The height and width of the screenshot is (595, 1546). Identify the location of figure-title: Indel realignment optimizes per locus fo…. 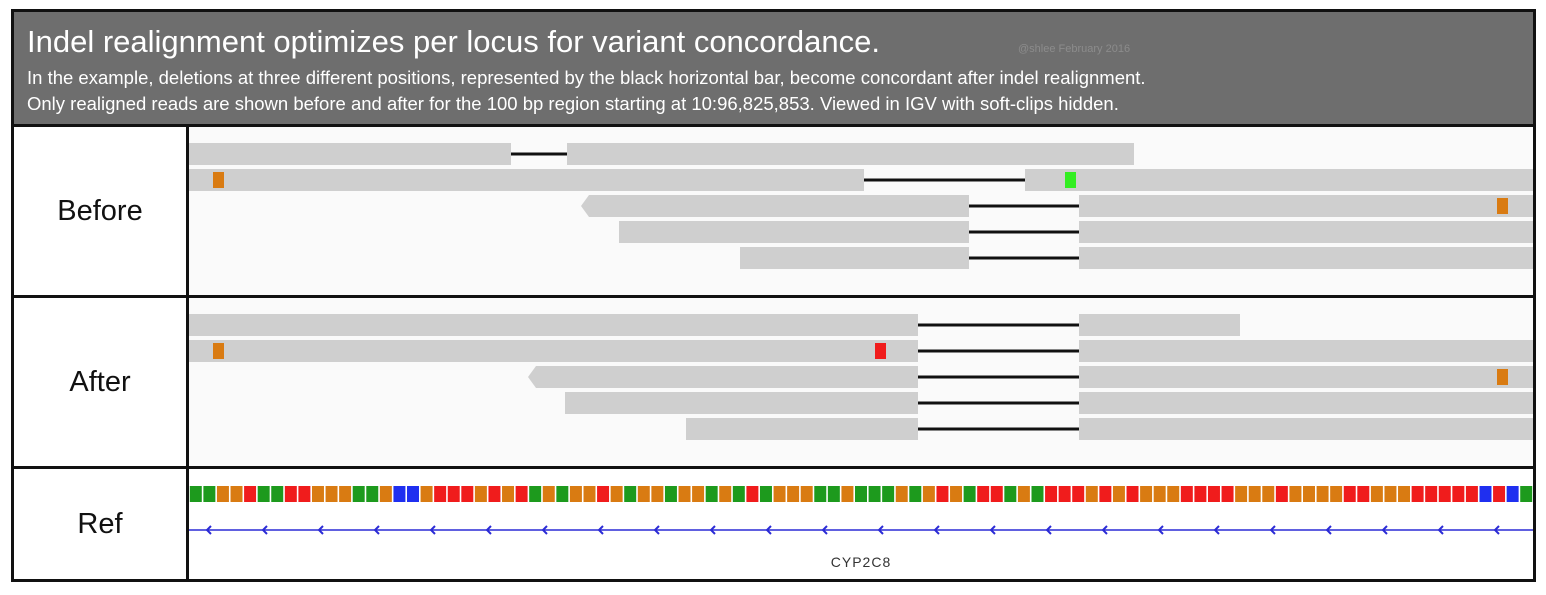
(453, 41).